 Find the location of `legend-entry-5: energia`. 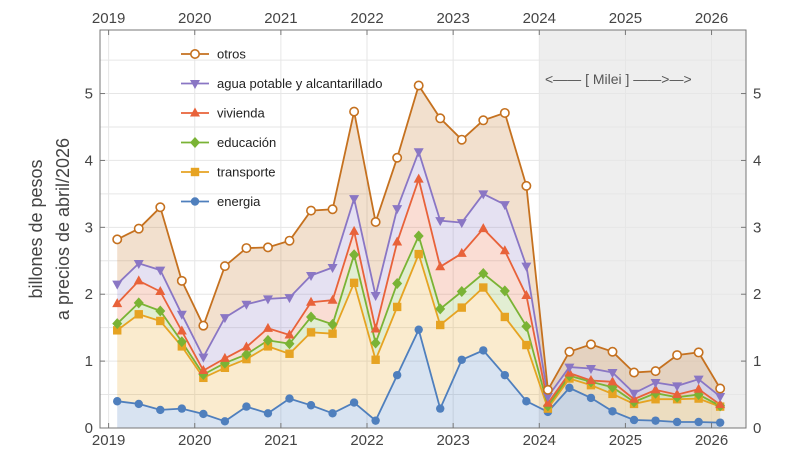

legend-entry-5: energia is located at coordinates (221, 201).